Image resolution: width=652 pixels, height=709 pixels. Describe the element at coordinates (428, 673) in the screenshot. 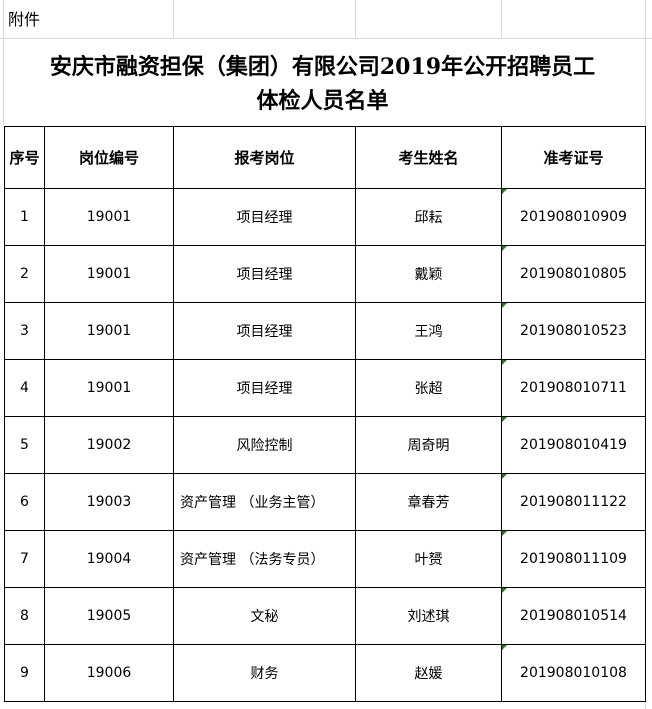

I see `cell-name: 赵媛` at that location.